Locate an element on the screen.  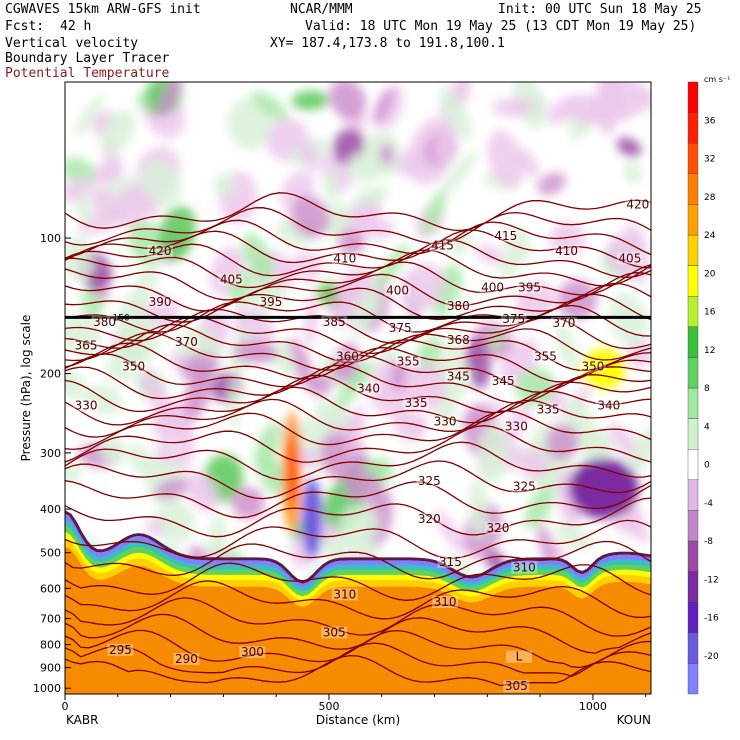
right-endpoint-label: KOUN is located at coordinates (634, 720).